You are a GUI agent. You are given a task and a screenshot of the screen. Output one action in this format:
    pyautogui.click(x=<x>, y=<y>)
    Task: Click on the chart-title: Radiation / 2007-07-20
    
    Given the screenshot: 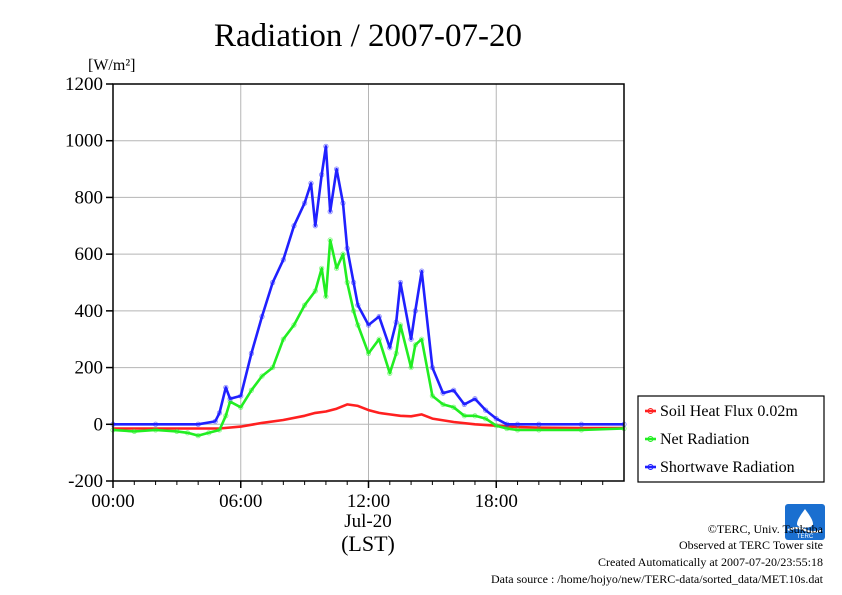 What is the action you would take?
    pyautogui.click(x=368, y=36)
    